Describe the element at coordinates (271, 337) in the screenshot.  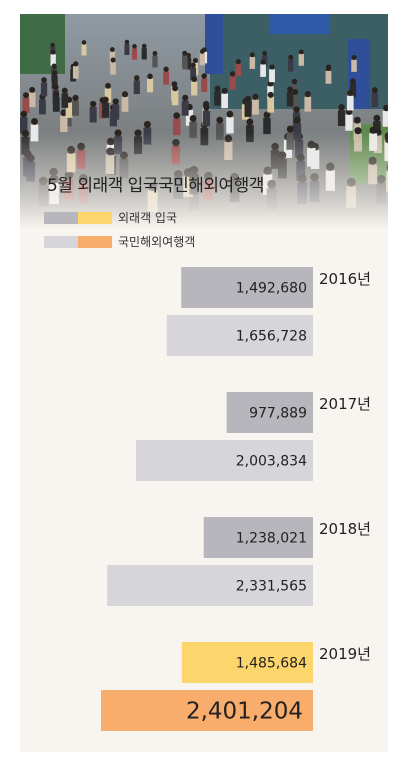
I see `bar-value-label-outbound-0: 1,656,728` at that location.